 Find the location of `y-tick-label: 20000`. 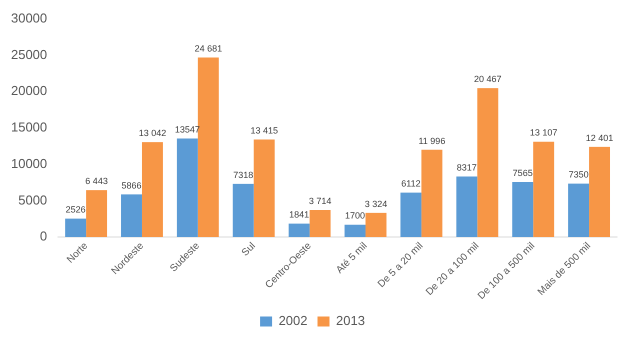

y-tick-label: 20000 is located at coordinates (29, 90).